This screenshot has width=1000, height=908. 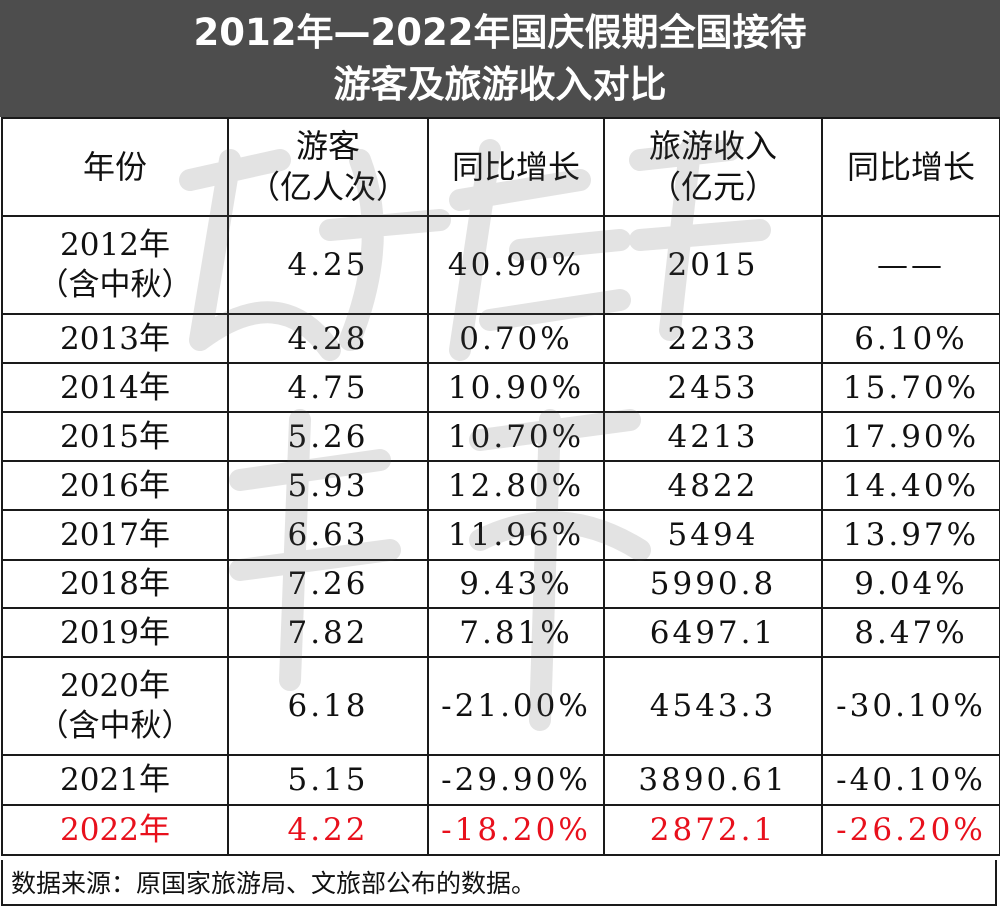 What do you see at coordinates (713, 535) in the screenshot?
I see `cell-revenue: 5494` at bounding box center [713, 535].